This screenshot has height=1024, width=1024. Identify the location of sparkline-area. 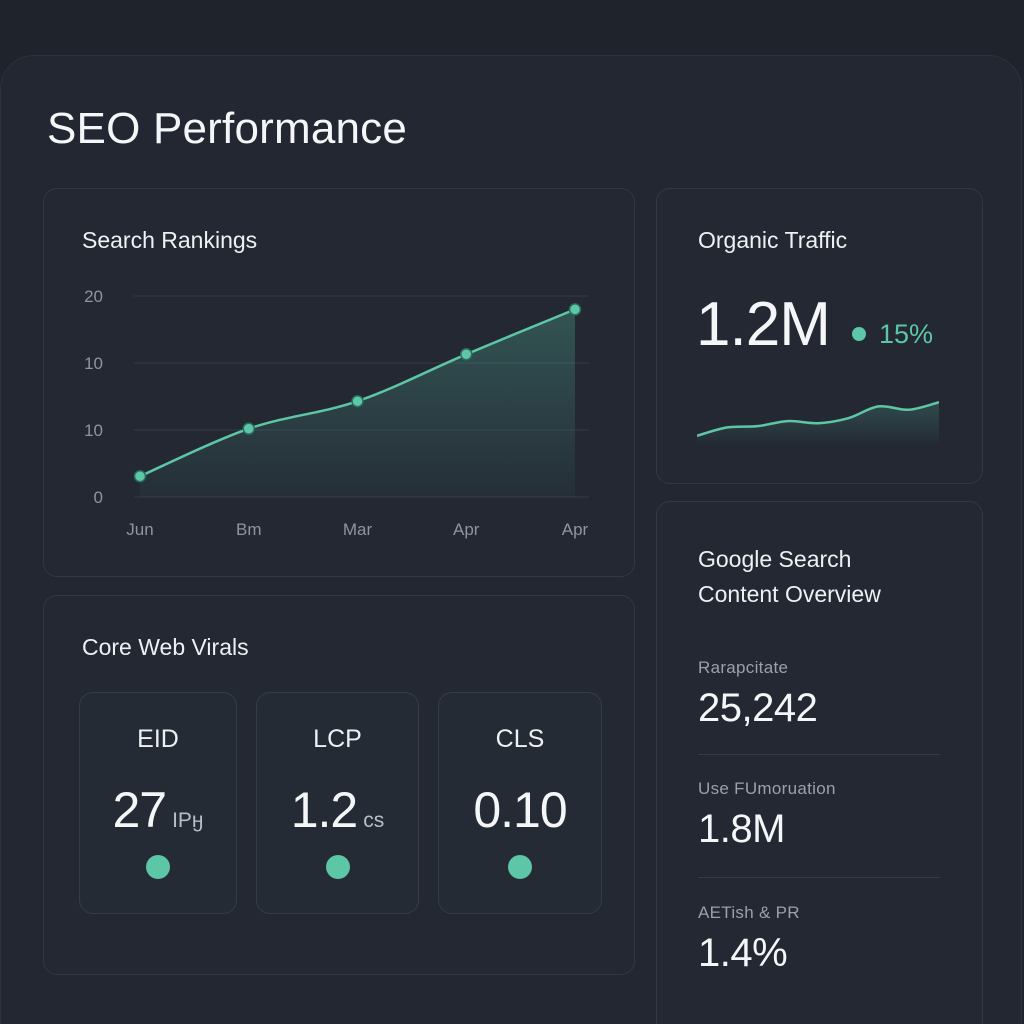
(818, 423).